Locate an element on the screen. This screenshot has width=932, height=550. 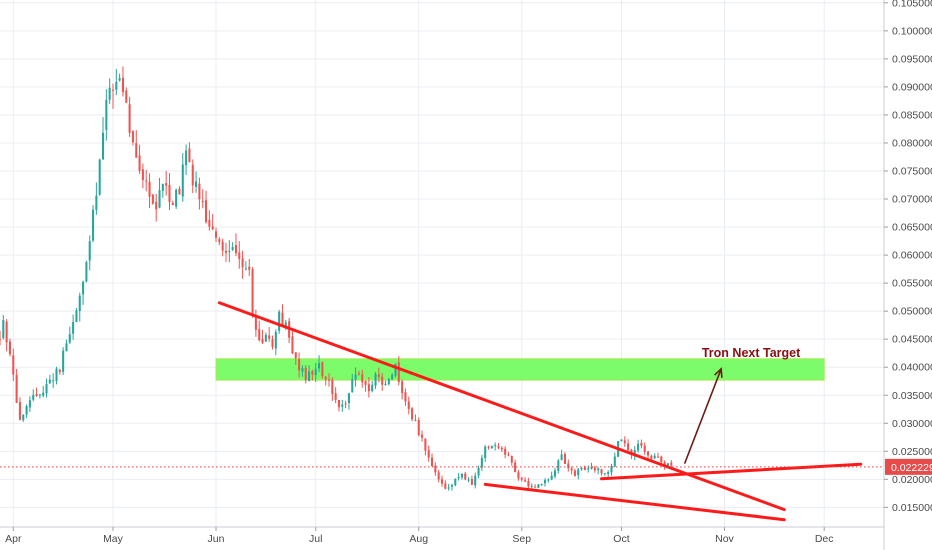
y-tick-label: 0.035000 is located at coordinates (912, 396).